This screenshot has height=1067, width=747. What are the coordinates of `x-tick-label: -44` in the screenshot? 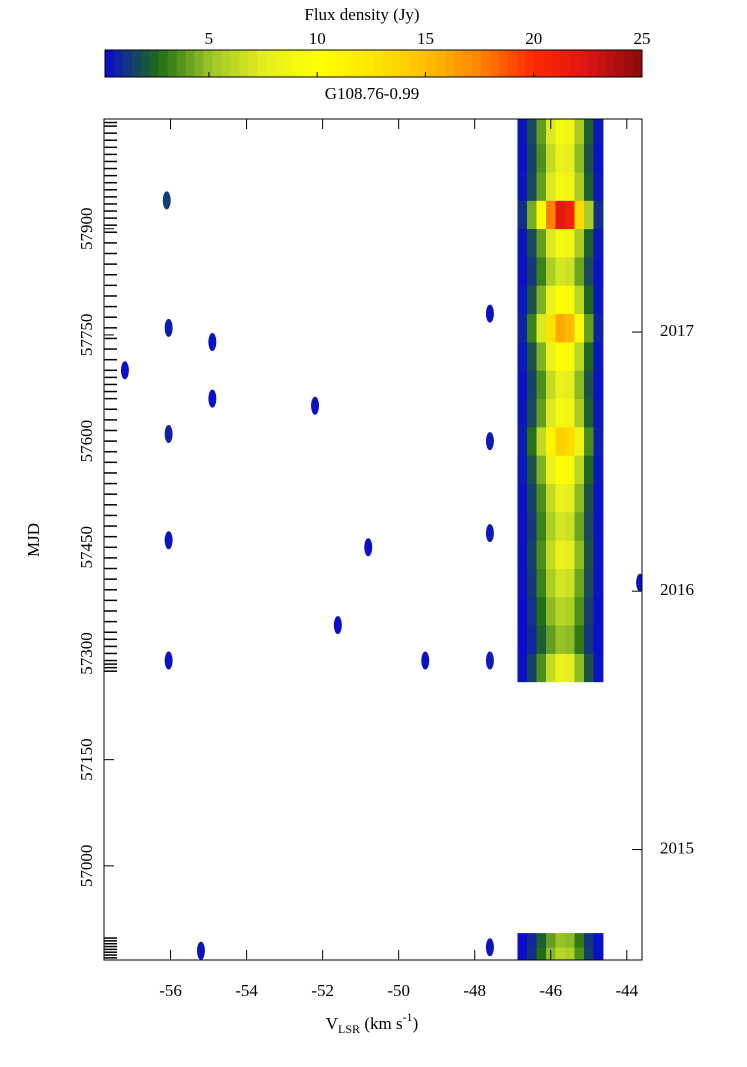 It's located at (626, 990).